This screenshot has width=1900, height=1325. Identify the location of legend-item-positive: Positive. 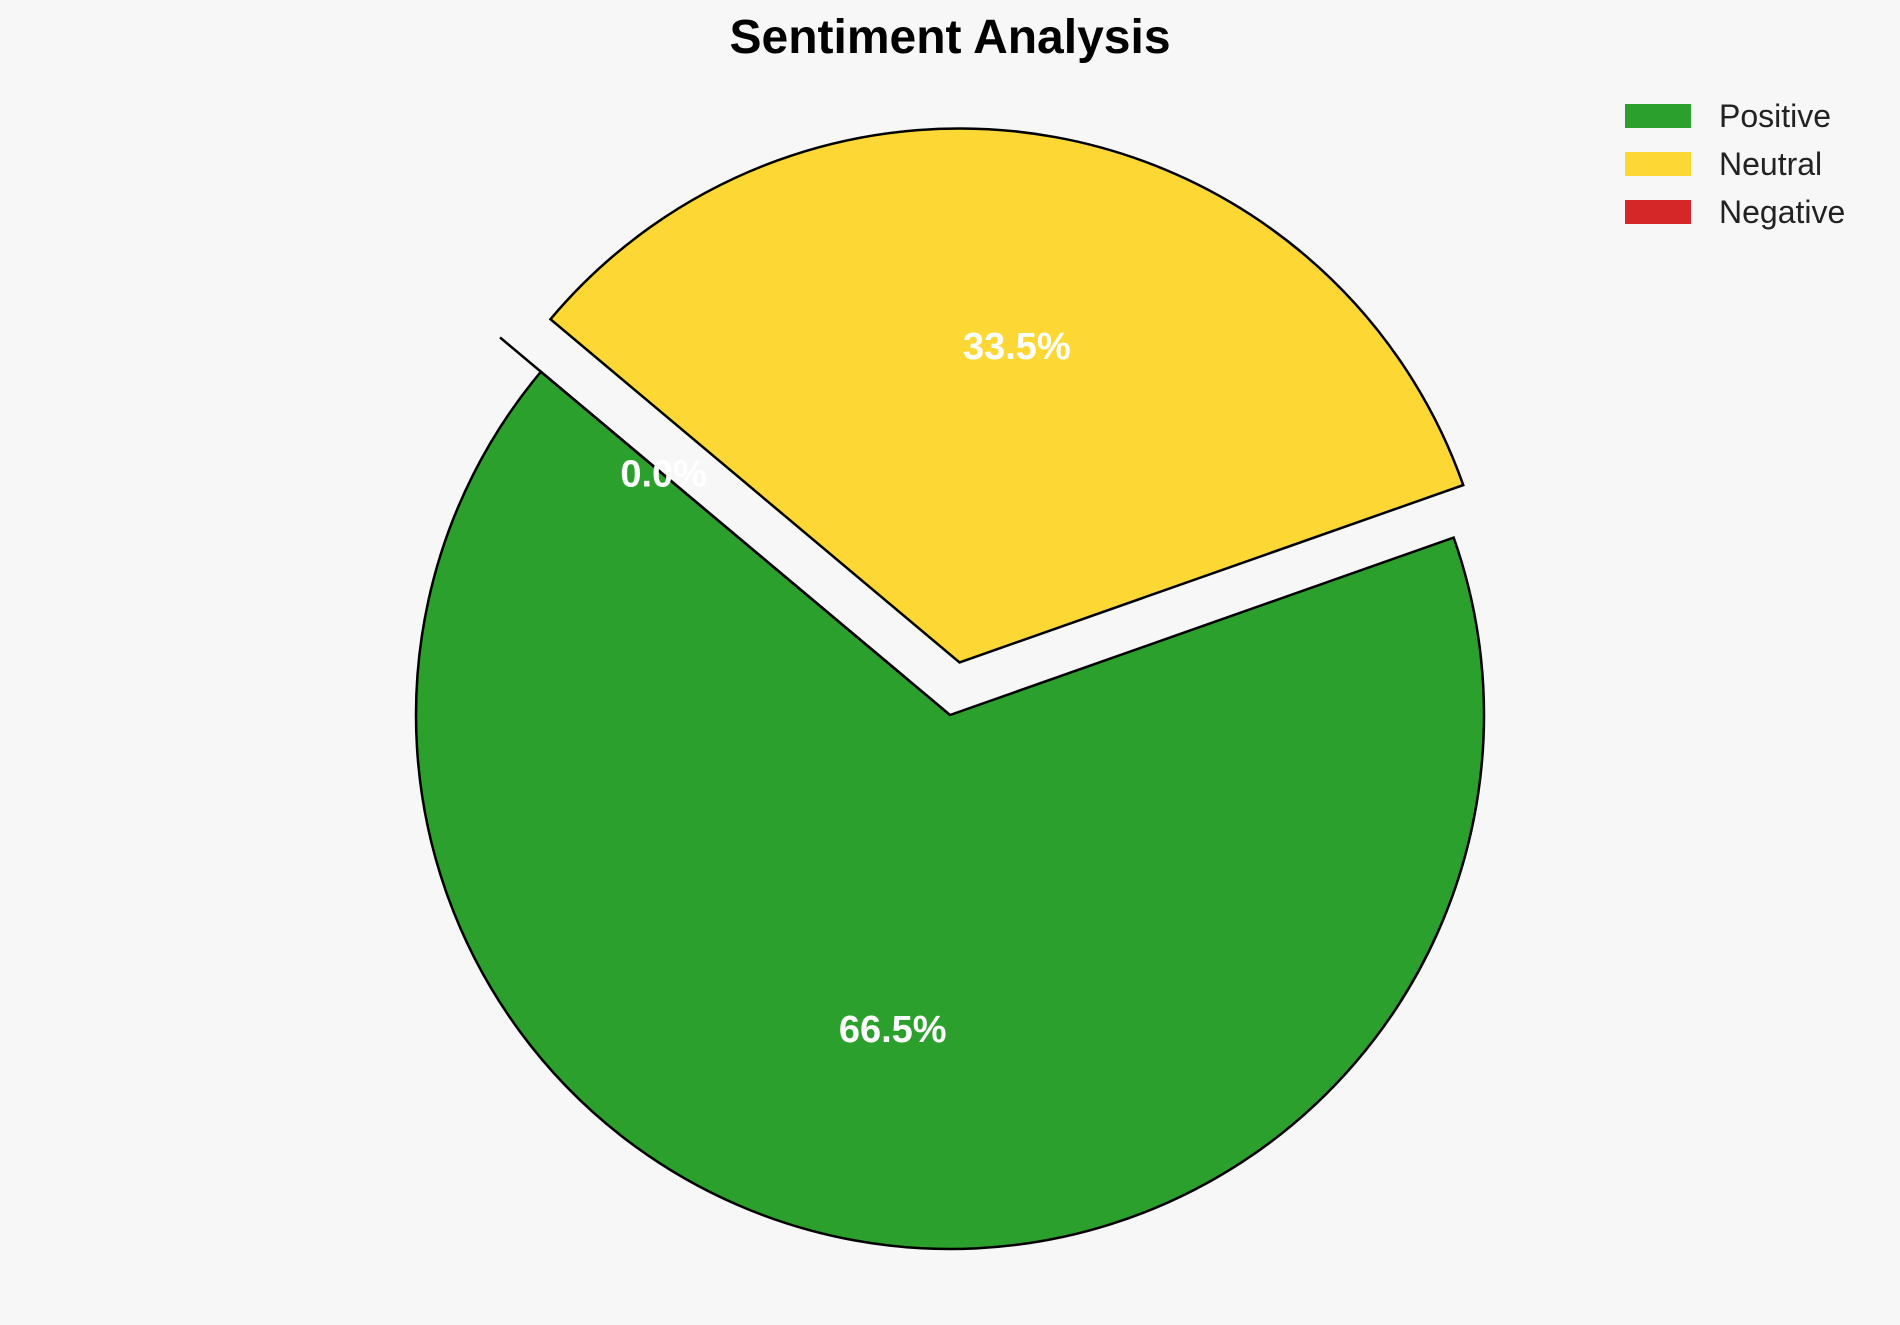
(1755, 116).